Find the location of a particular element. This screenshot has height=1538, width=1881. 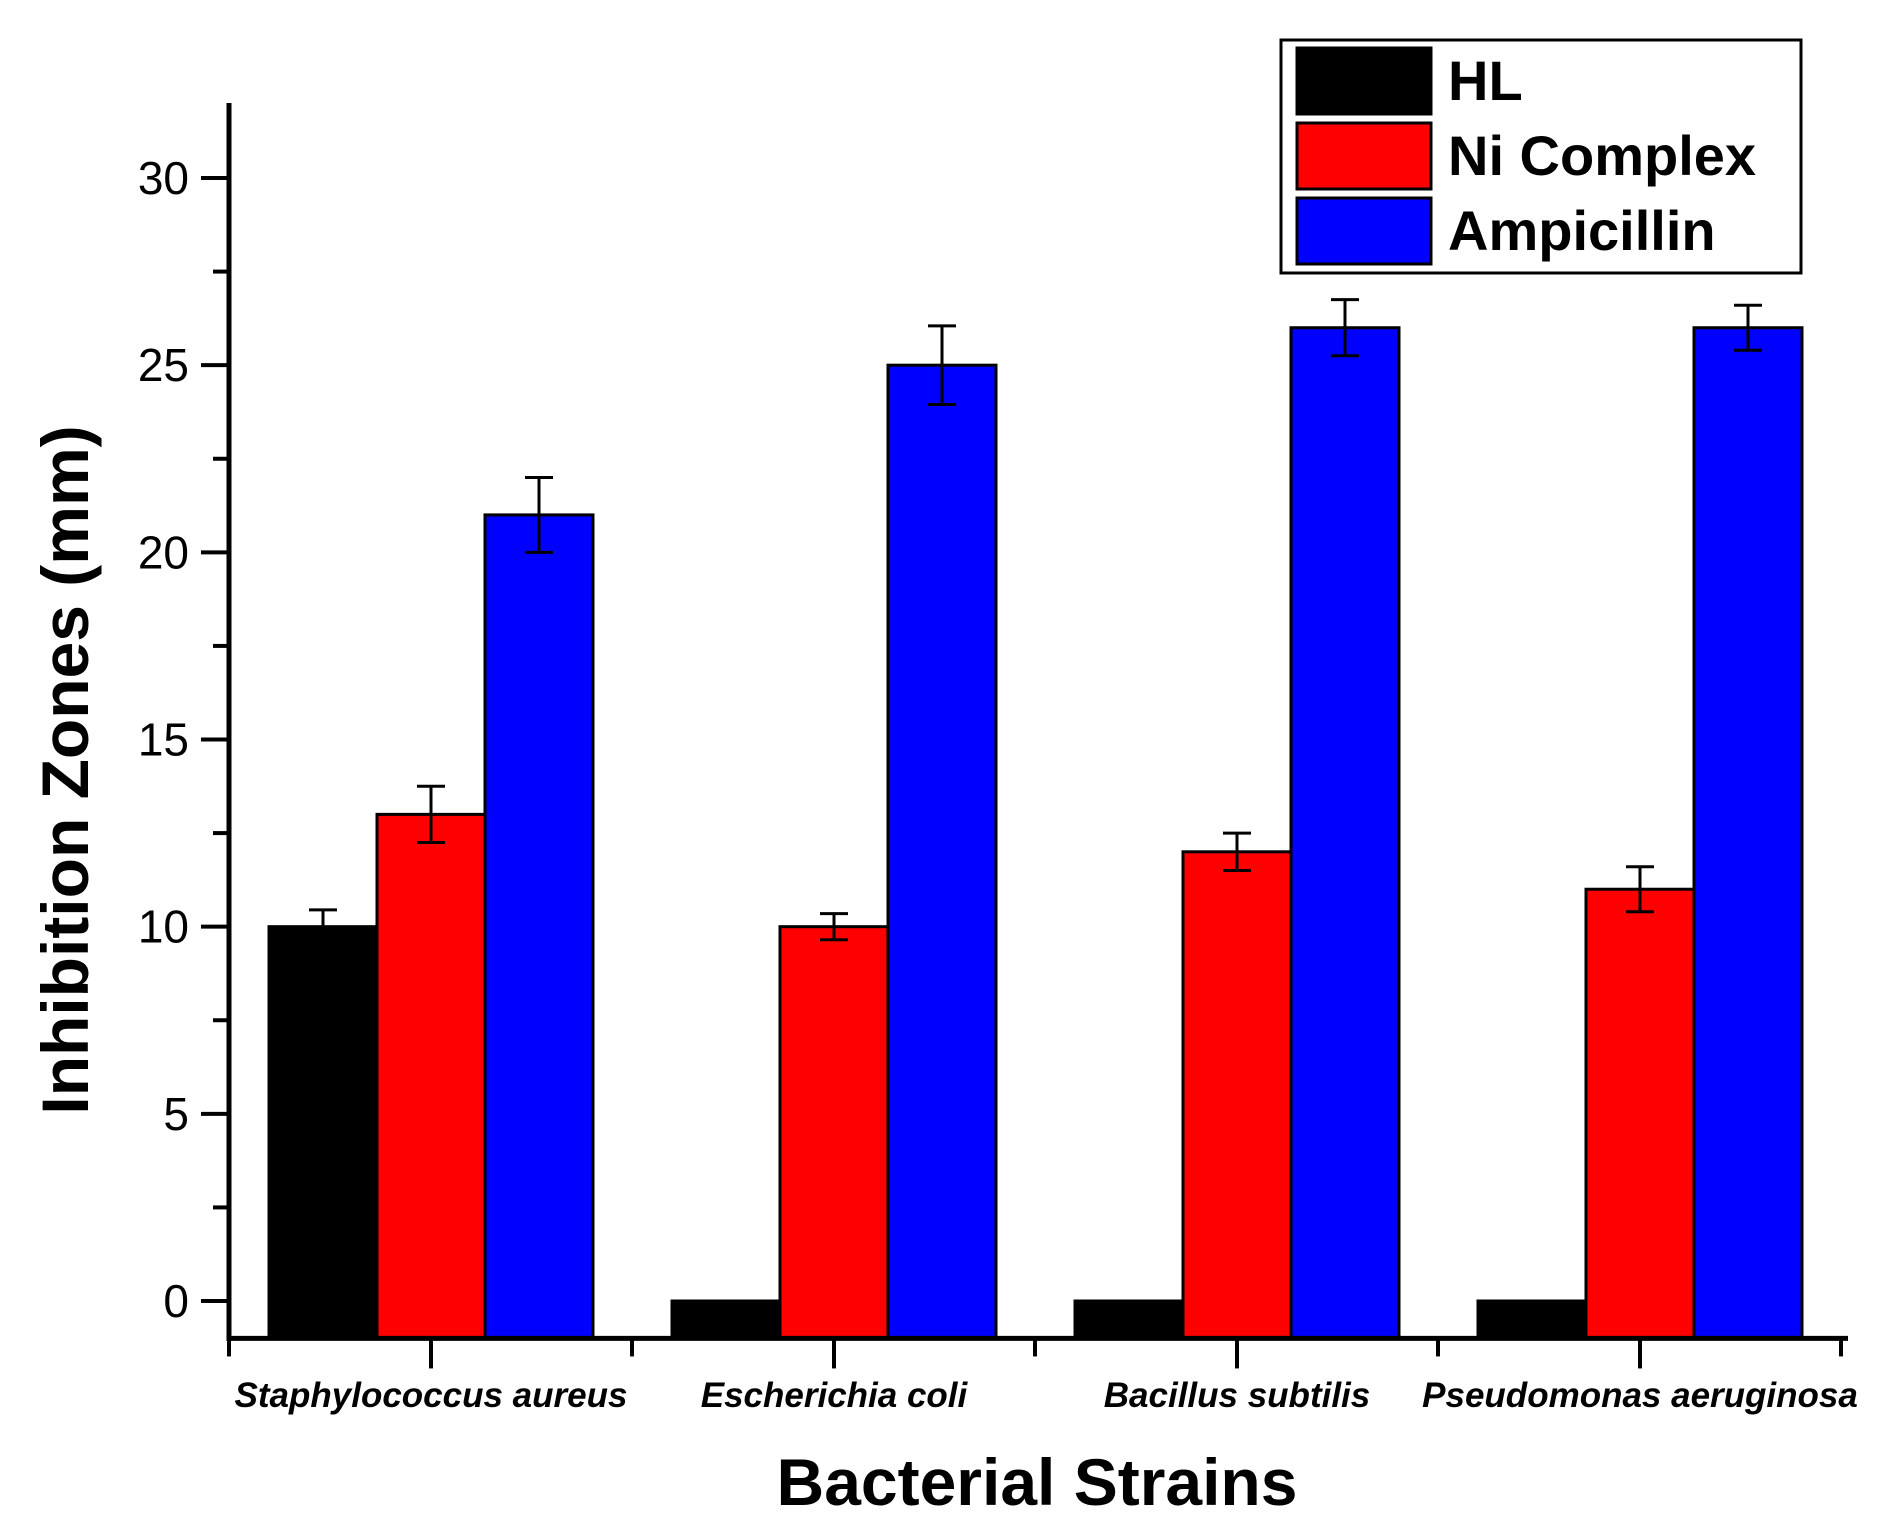

x-axis-title: Bacterial Strains is located at coordinates (1037, 1482).